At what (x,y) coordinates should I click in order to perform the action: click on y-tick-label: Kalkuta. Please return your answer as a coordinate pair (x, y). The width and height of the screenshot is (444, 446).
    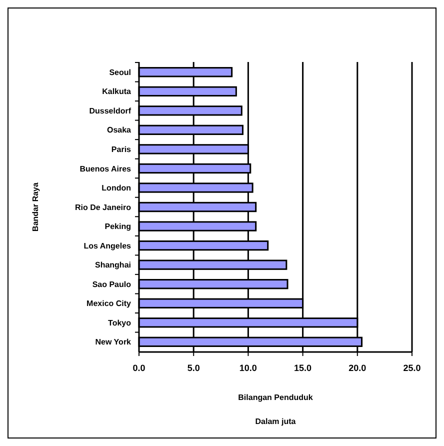
    Looking at the image, I should click on (117, 91).